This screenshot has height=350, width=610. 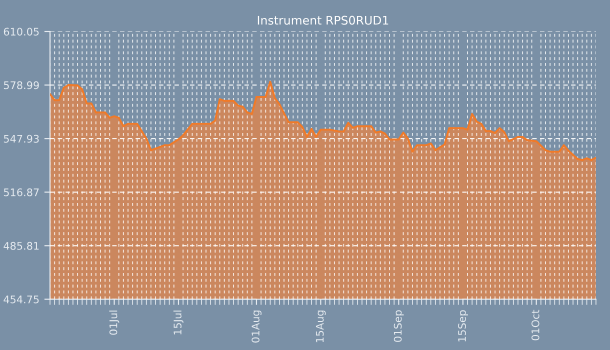 What do you see at coordinates (21, 85) in the screenshot?
I see `y-tick-label: 578.99` at bounding box center [21, 85].